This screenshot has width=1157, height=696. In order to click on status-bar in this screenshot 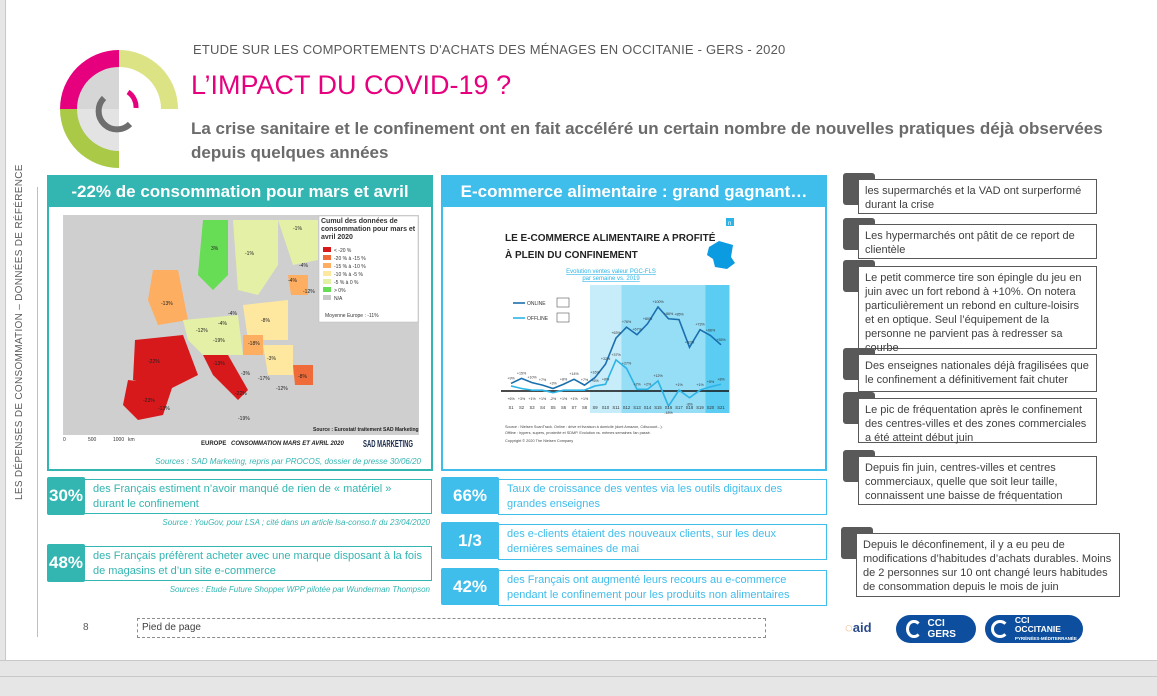, I will do `click(578, 678)`.